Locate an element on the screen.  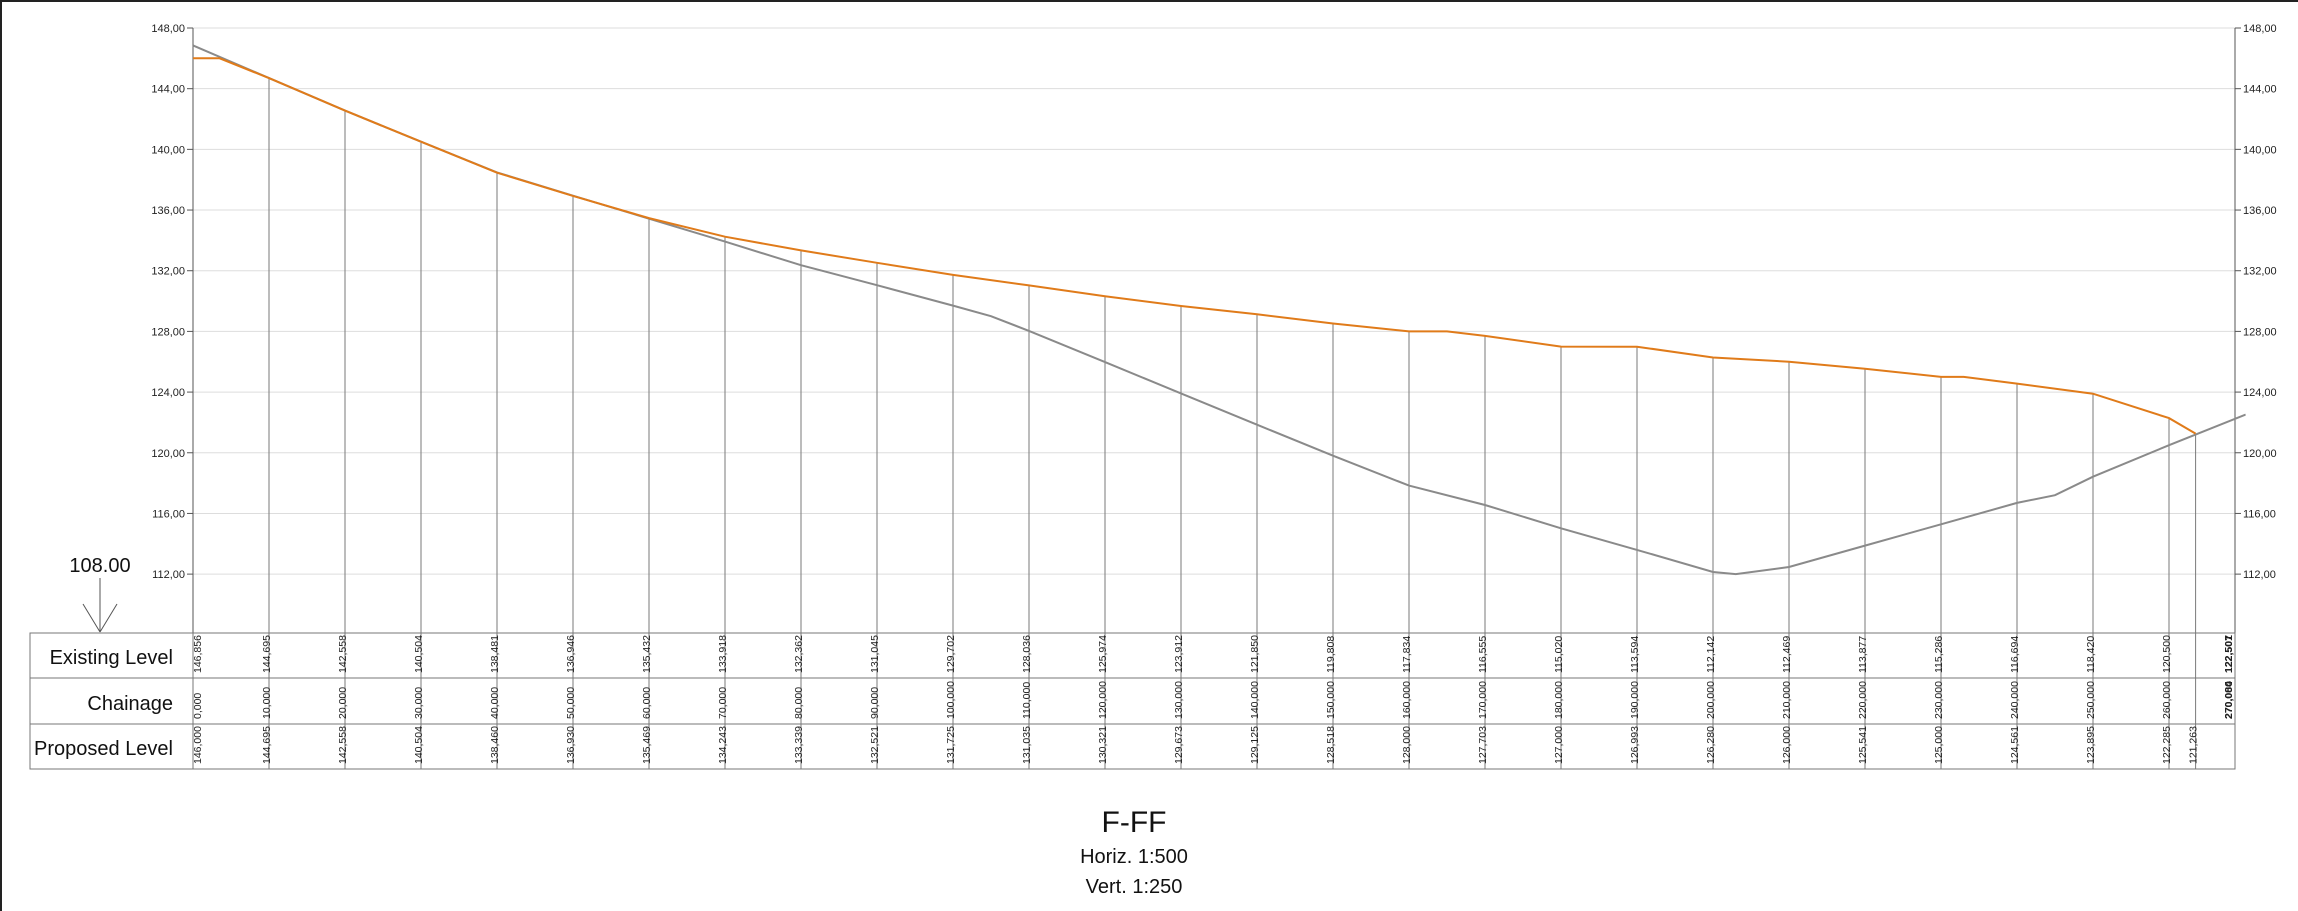
y-tick-label-left: 124,00 is located at coordinates (168, 393).